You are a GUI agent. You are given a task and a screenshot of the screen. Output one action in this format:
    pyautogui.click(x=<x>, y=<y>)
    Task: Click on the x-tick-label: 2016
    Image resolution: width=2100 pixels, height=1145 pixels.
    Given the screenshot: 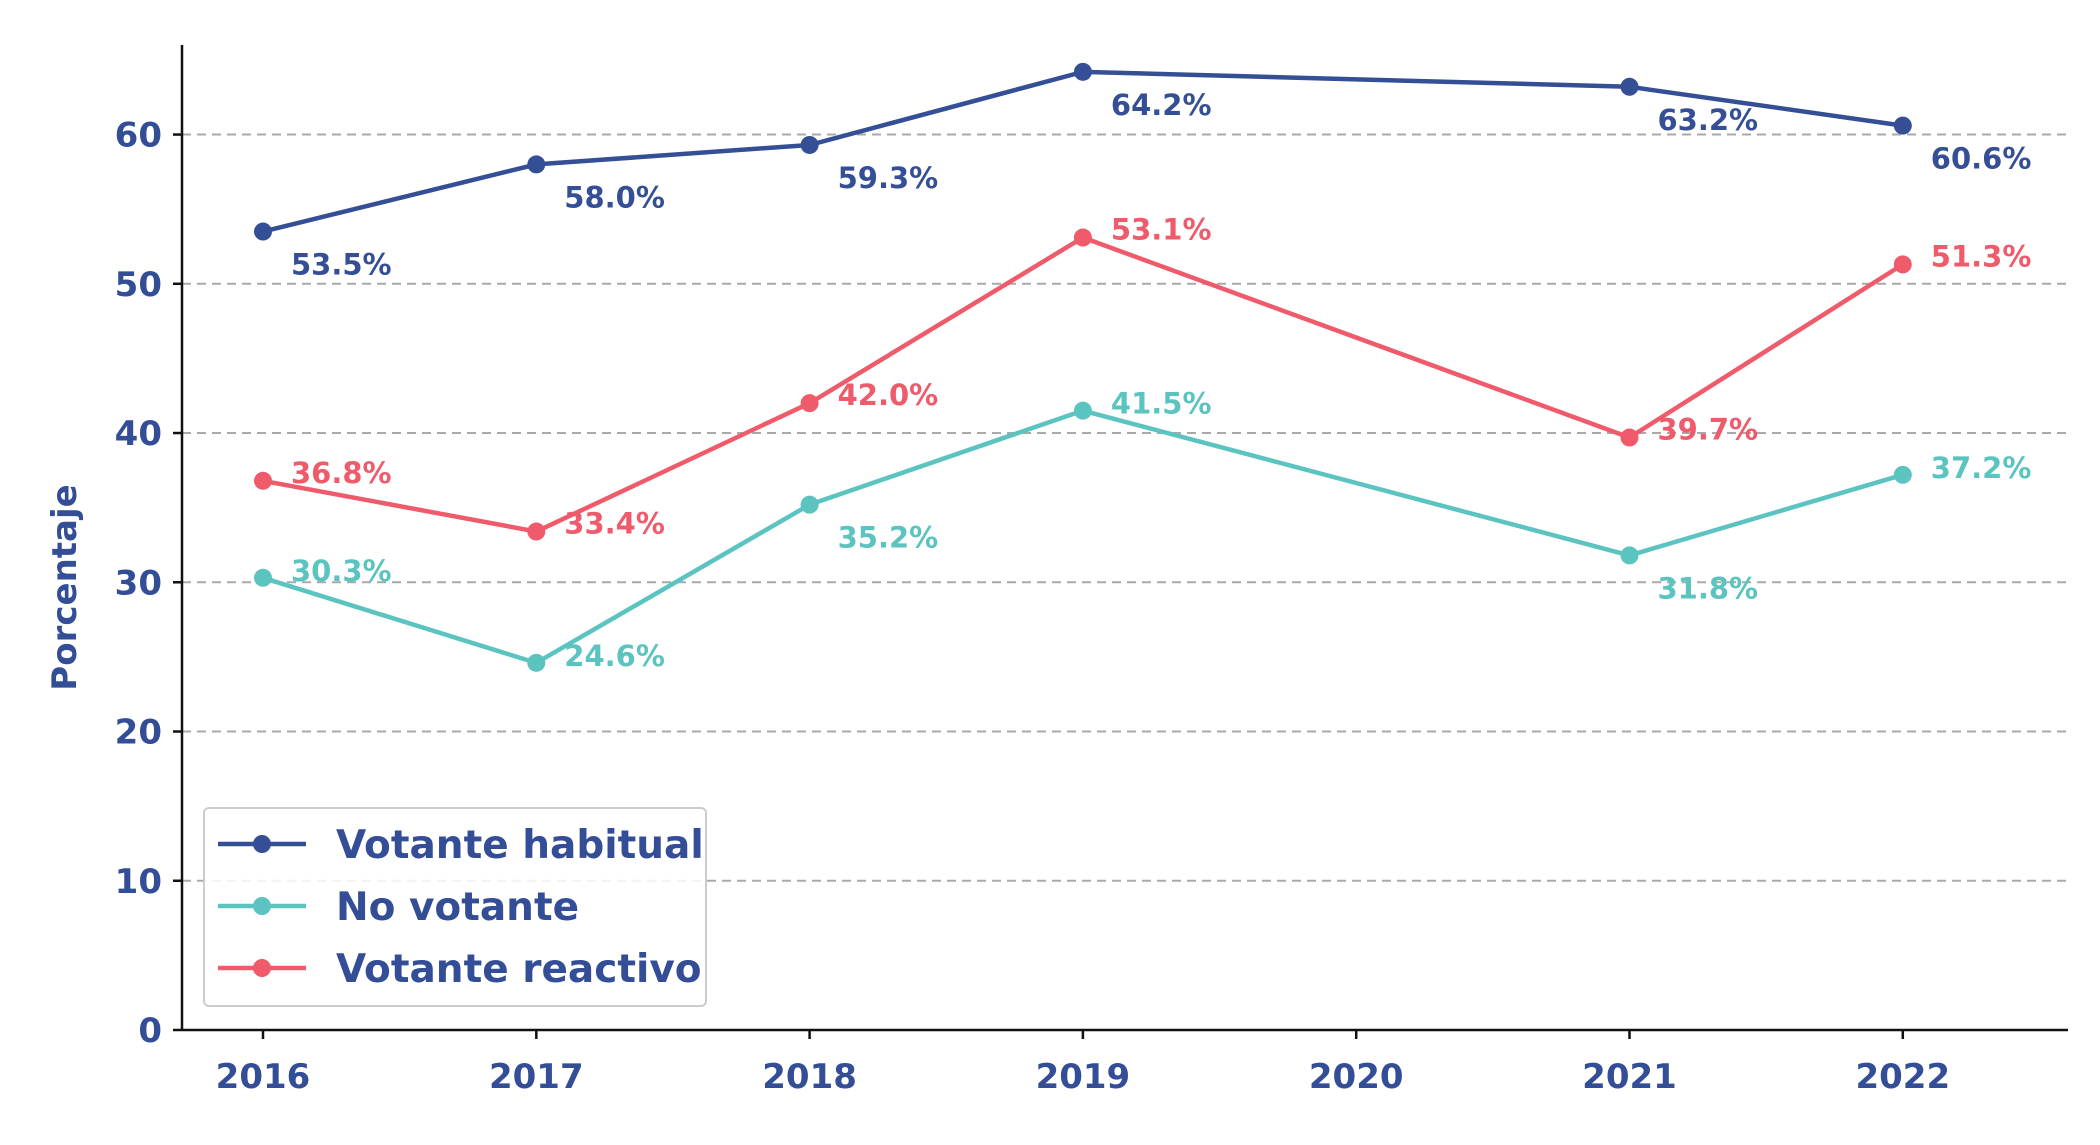 What is the action you would take?
    pyautogui.click(x=263, y=1077)
    